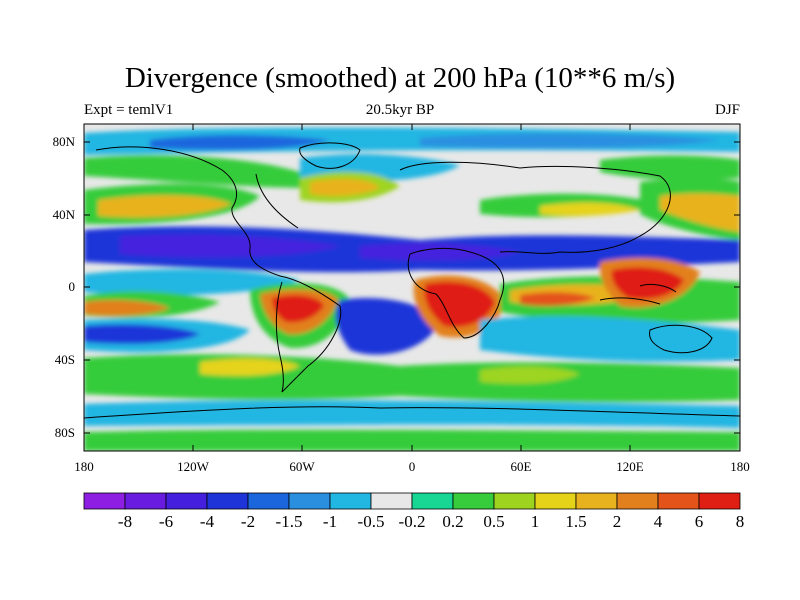 The image size is (800, 600). What do you see at coordinates (740, 466) in the screenshot?
I see `lon-label-180e: 180` at bounding box center [740, 466].